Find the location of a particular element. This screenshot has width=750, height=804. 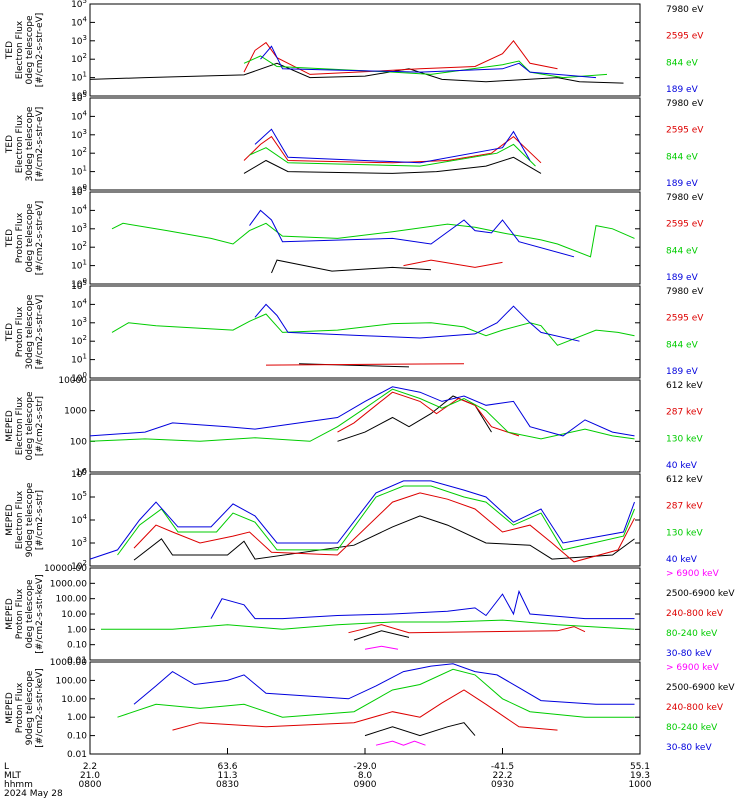

y-tick-label: 10000.00 is located at coordinates (65, 569).